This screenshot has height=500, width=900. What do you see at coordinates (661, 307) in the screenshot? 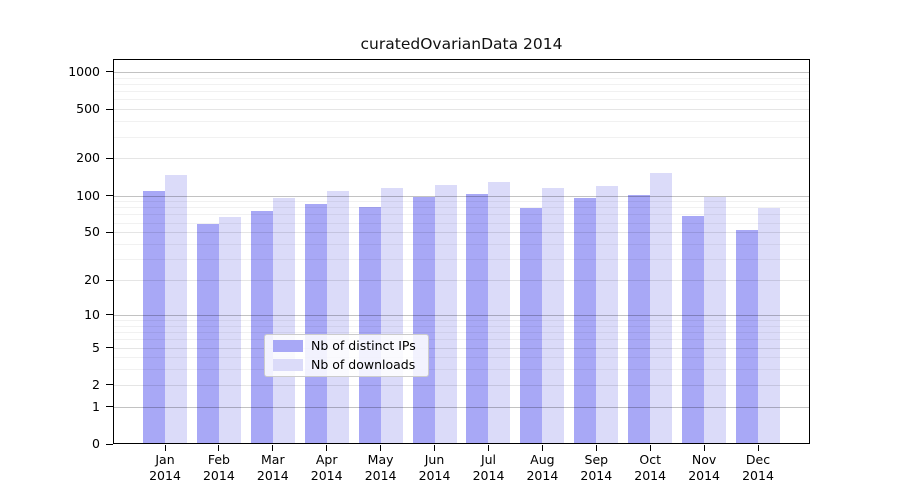
I see `bar-downloads-oct` at bounding box center [661, 307].